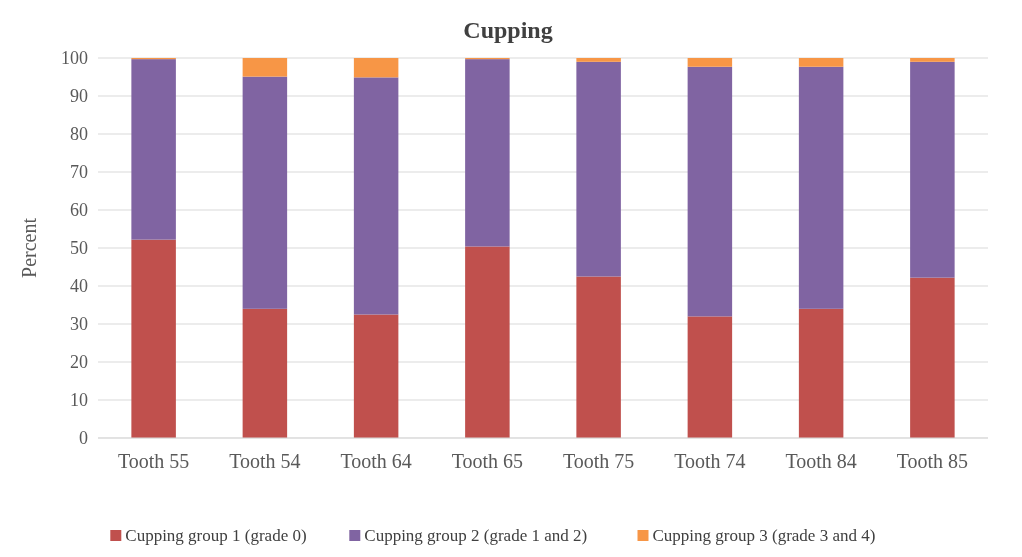 The image size is (1022, 557). I want to click on y-tick-label: 70, so click(79, 172).